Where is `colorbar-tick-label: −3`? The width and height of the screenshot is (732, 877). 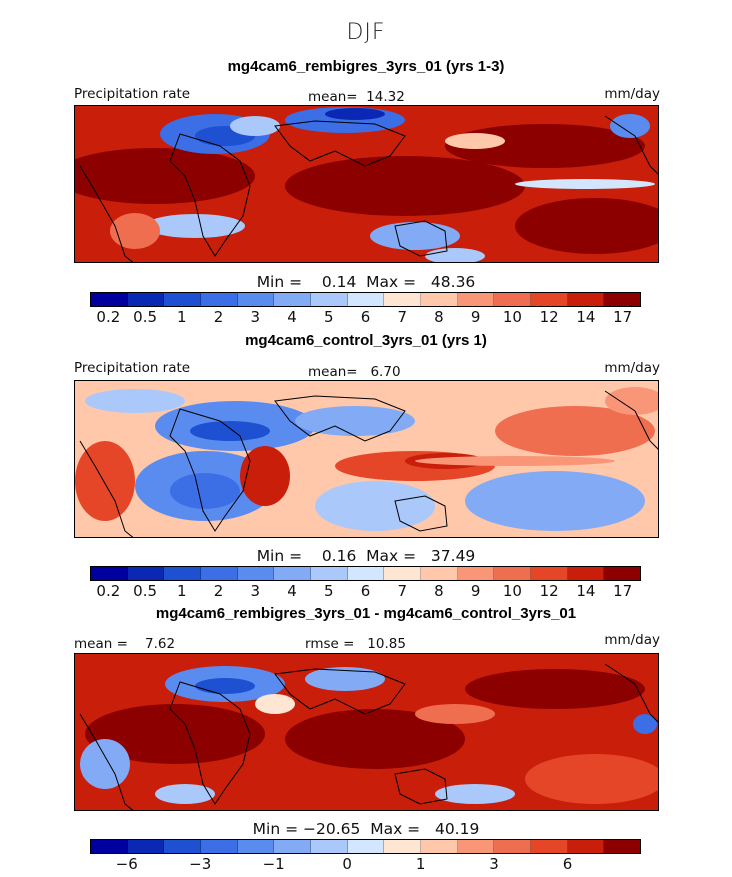
colorbar-tick-label: −3 is located at coordinates (200, 864).